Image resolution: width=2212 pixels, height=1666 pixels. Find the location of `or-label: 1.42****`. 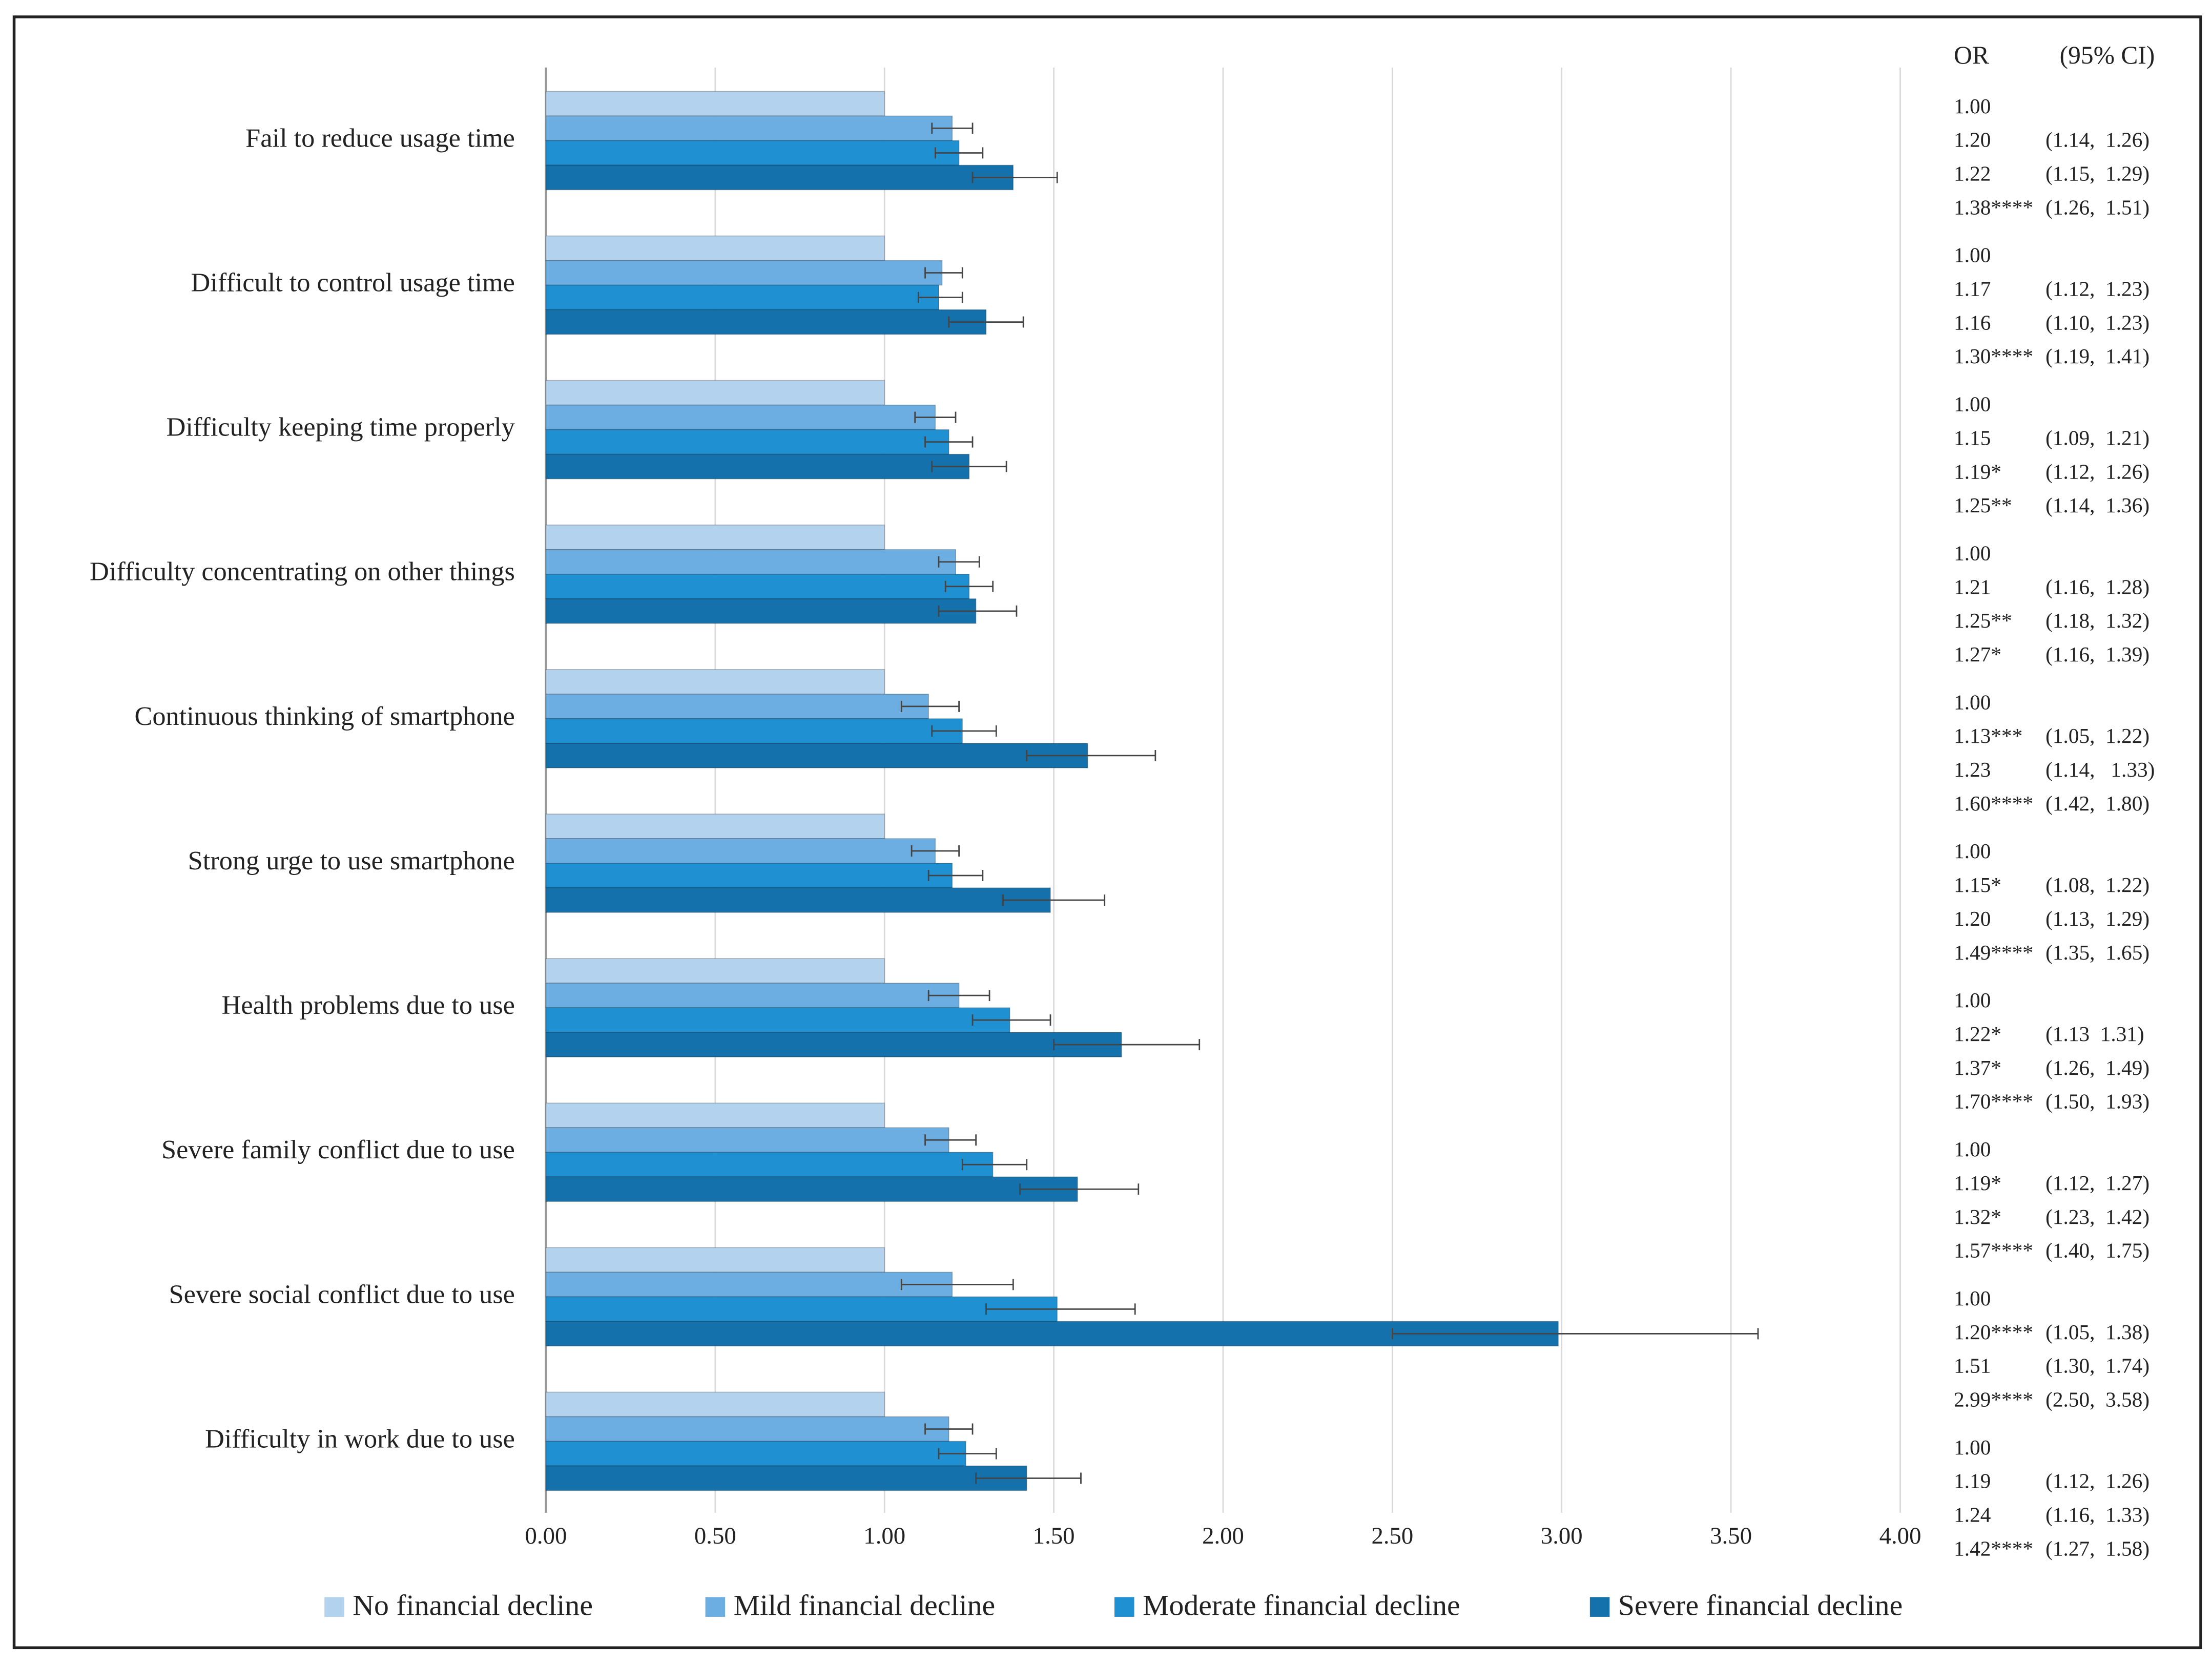

or-label: 1.42**** is located at coordinates (1993, 1548).